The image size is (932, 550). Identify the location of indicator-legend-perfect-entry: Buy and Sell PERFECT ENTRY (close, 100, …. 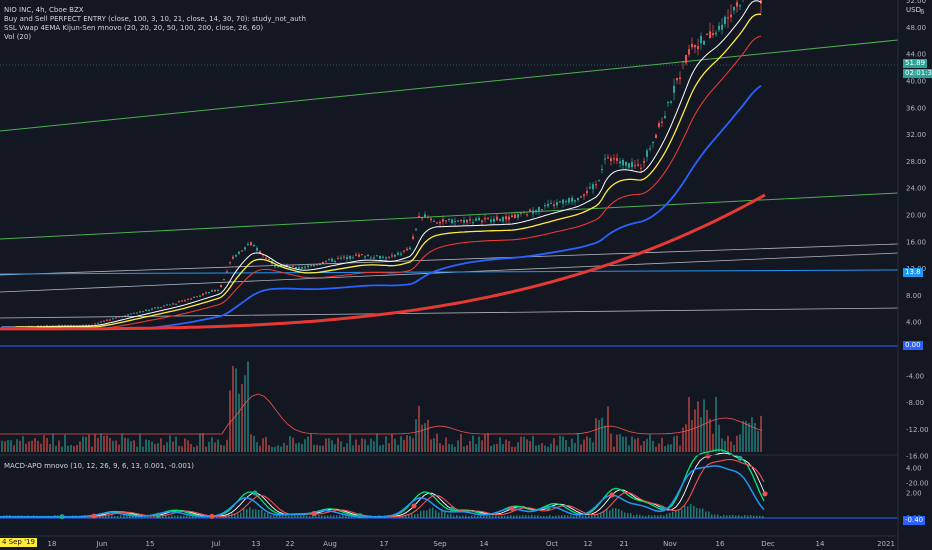
(155, 19).